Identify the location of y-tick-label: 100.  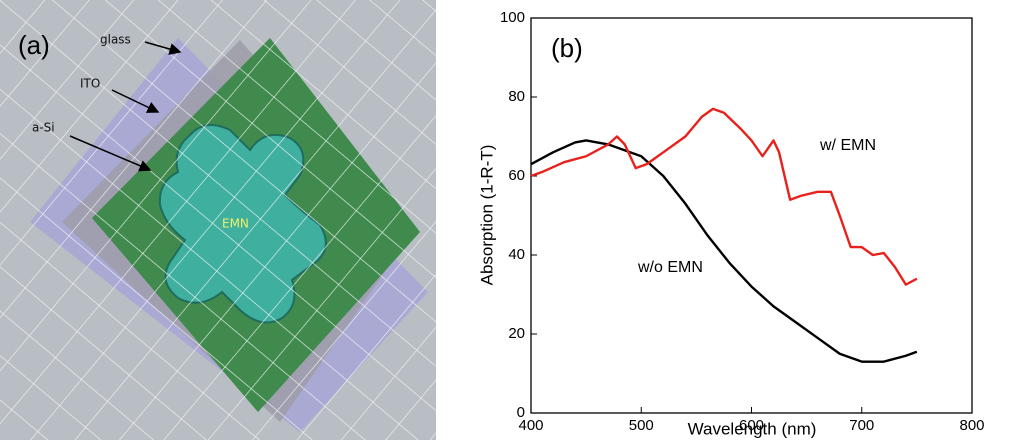
(512, 17).